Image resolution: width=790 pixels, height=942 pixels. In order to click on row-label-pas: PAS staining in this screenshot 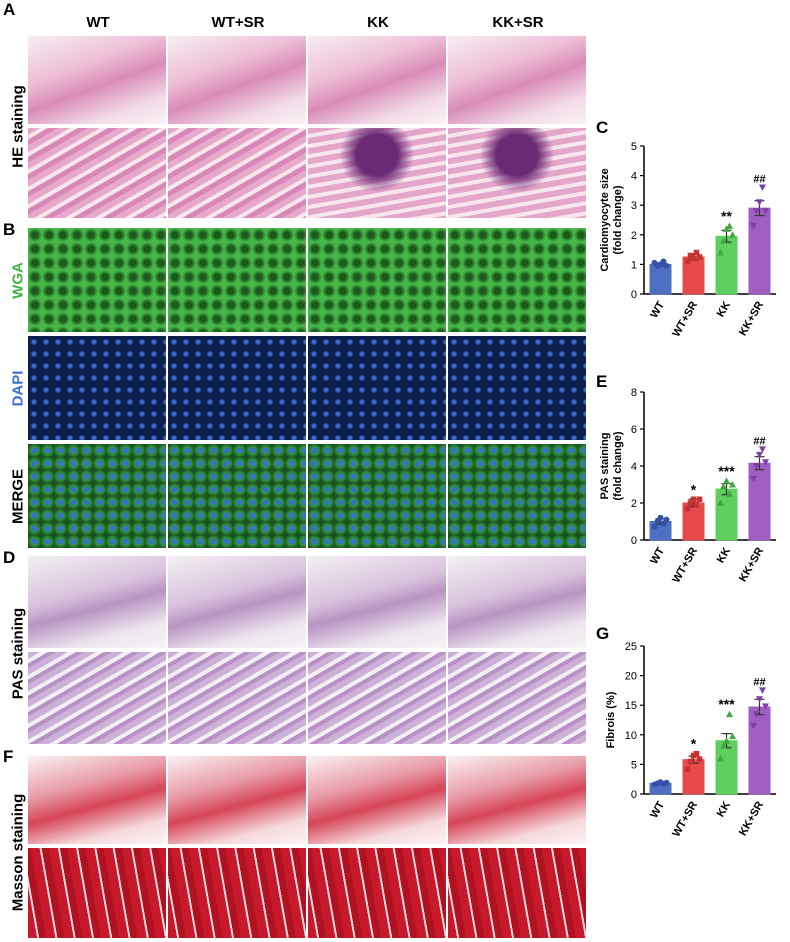, I will do `click(18, 653)`.